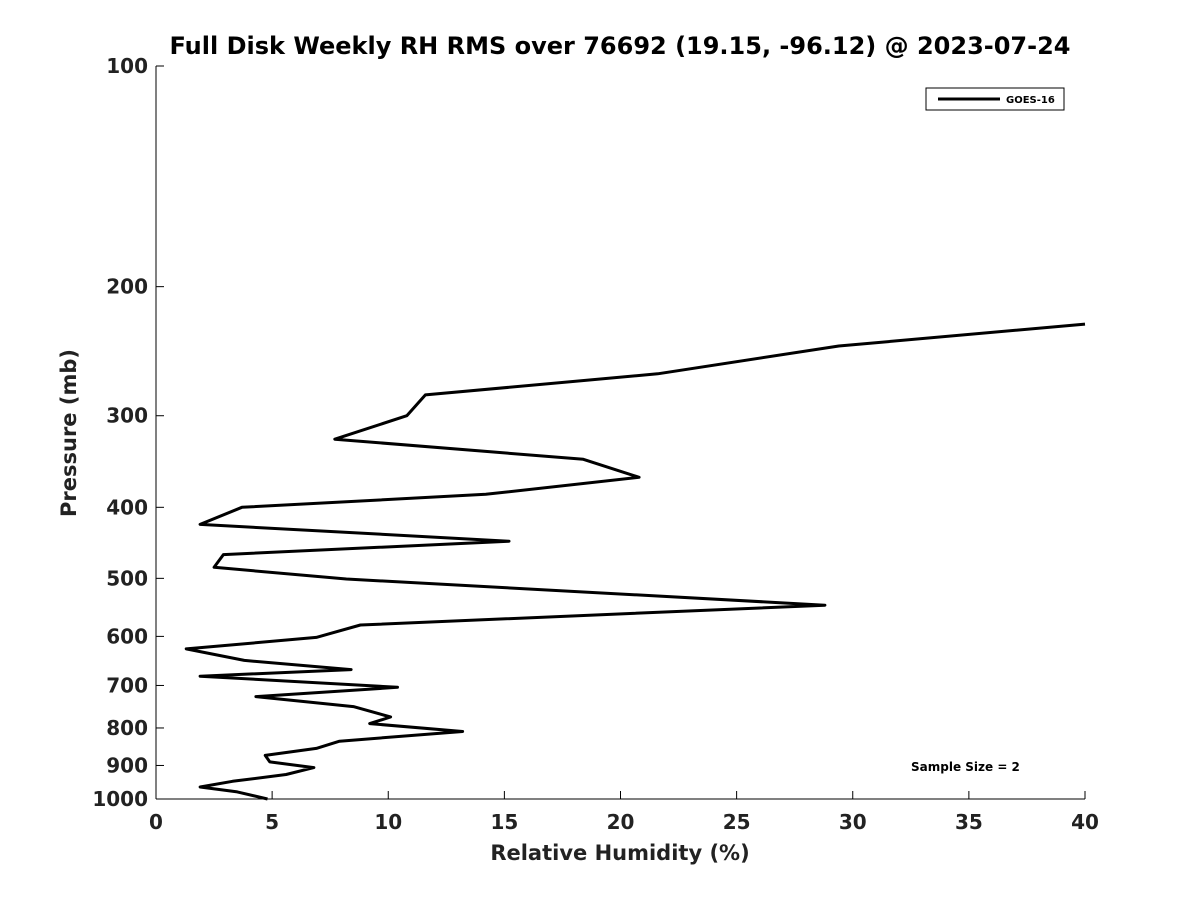 This screenshot has width=1200, height=900. Describe the element at coordinates (388, 822) in the screenshot. I see `x-tick-label: 10` at that location.